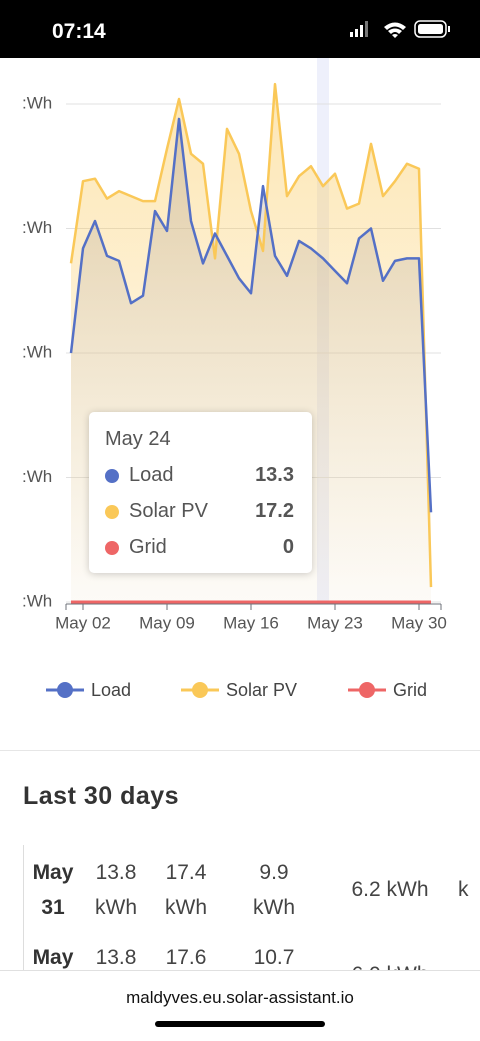  Describe the element at coordinates (200, 492) in the screenshot. I see `tooltip: May 24 Load 13.3 Solar PV 17.2 Grid 0` at that location.